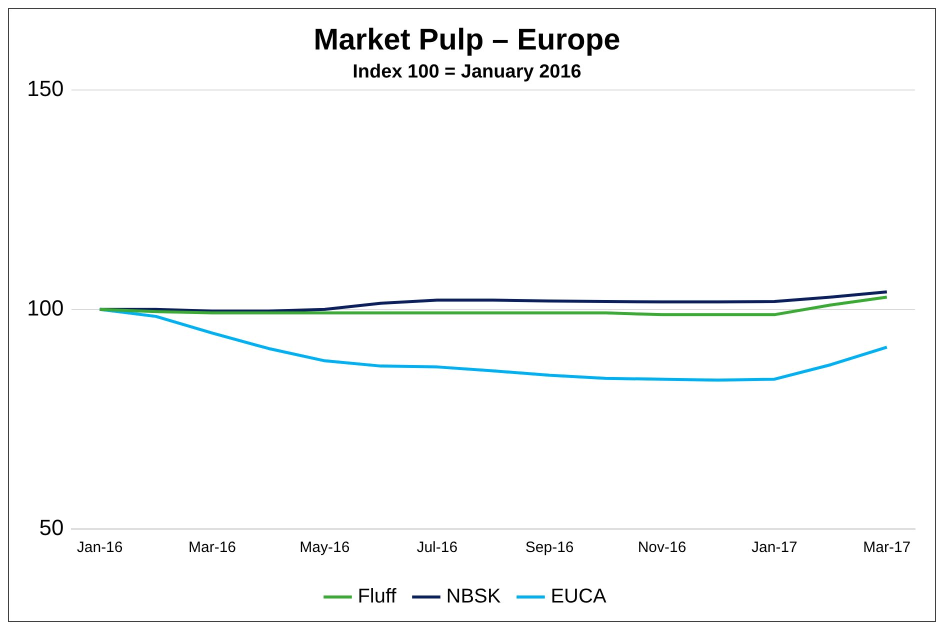  I want to click on x-tick-label: Jul-16, so click(437, 547).